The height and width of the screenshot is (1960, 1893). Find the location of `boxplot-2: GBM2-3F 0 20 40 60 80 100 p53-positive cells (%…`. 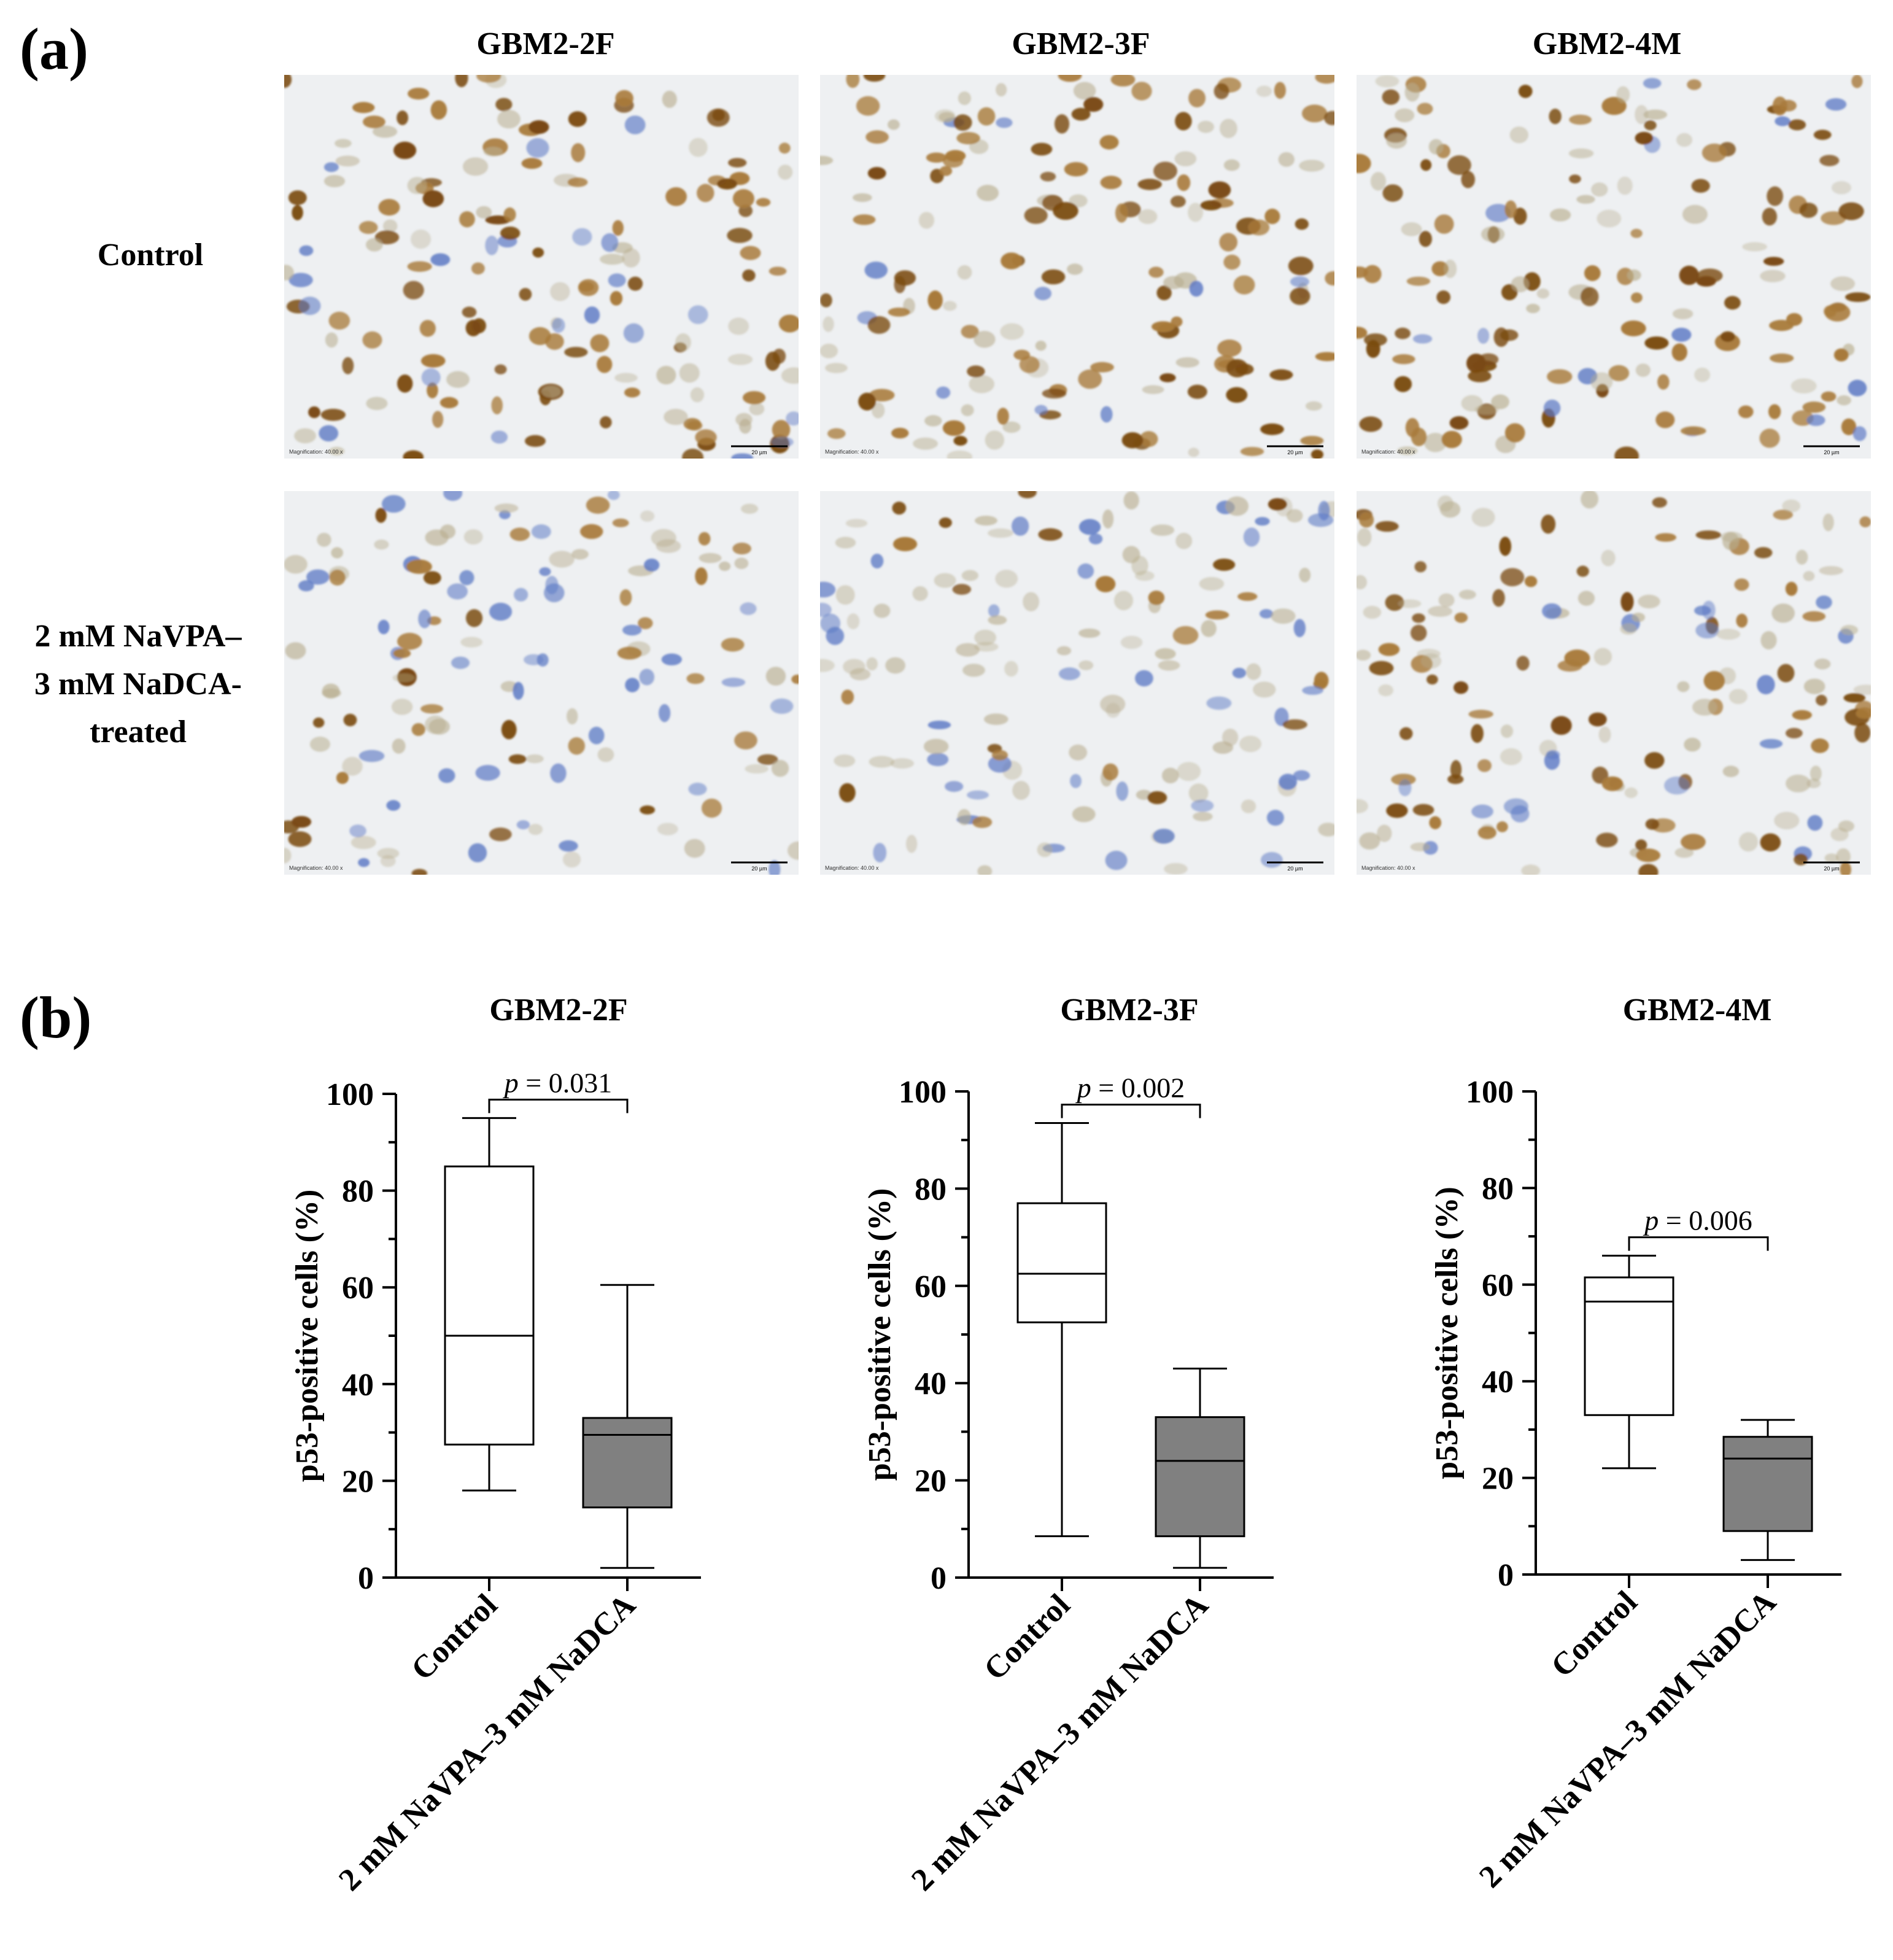

boxplot-2: GBM2-3F 0 20 40 60 80 100 p53-positive cells (%… is located at coordinates (1068, 1445).